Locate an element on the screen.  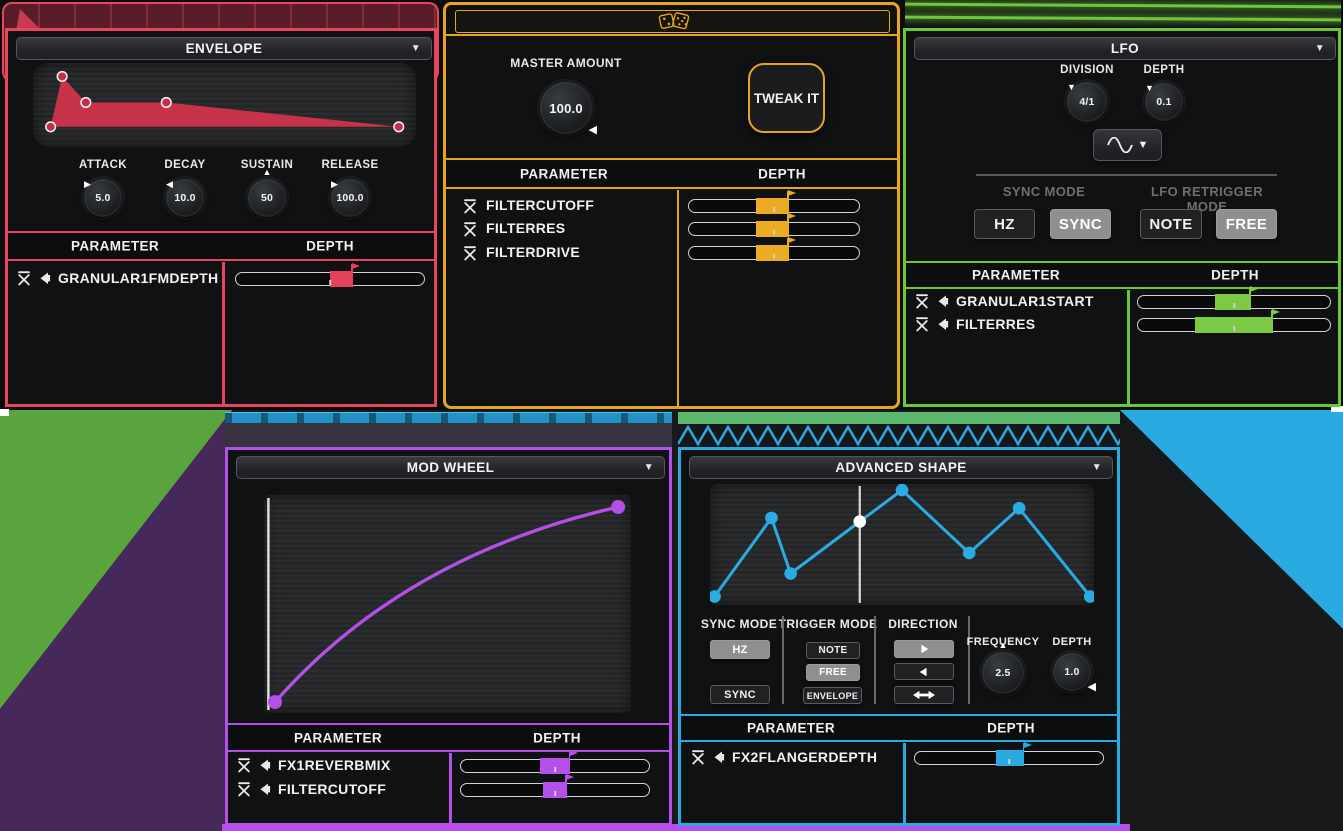
randomizer-header-strip is located at coordinates (672, 21).